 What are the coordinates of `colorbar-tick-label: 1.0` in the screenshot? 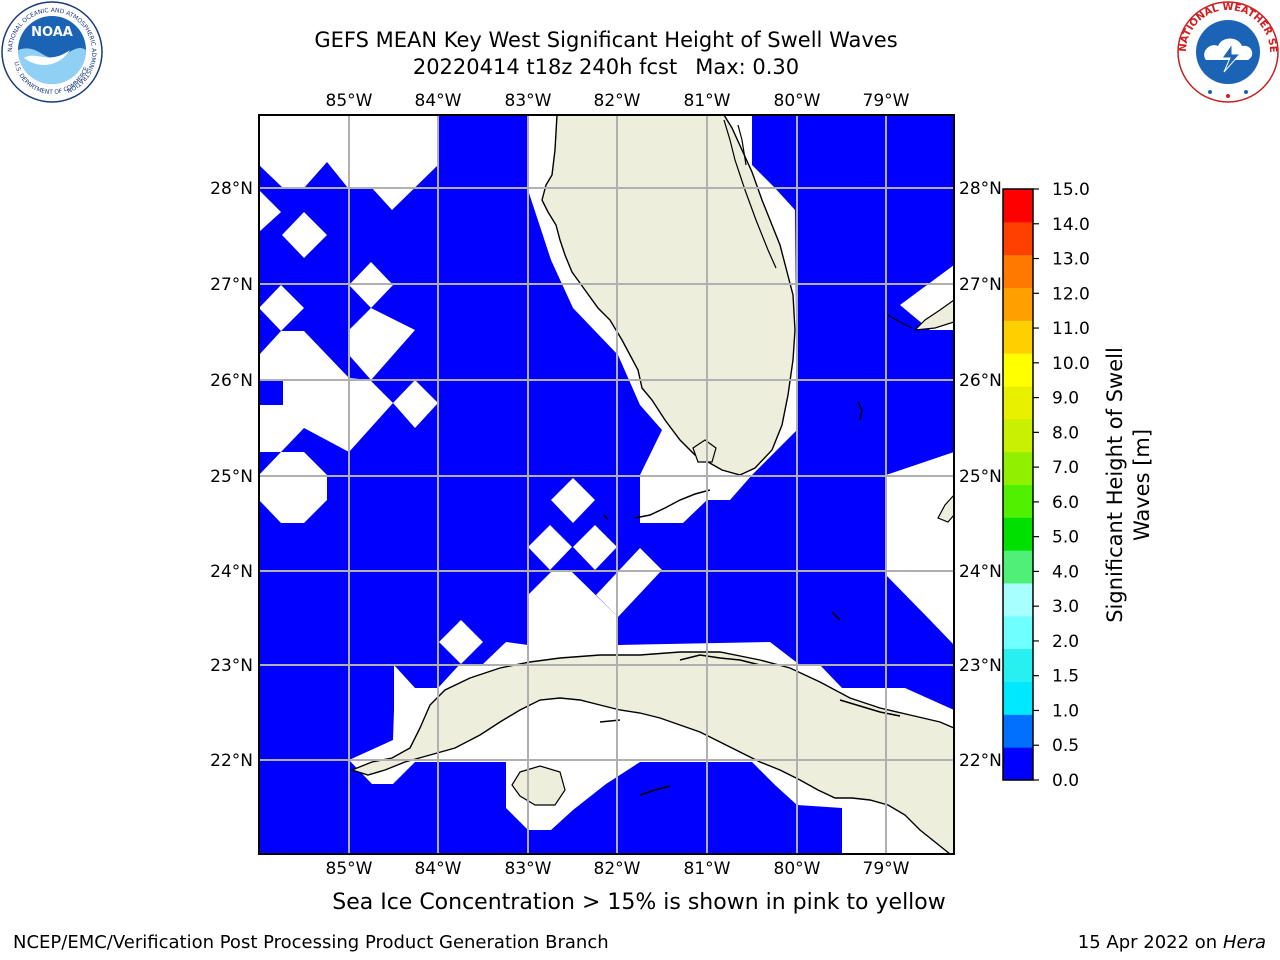 It's located at (1065, 711).